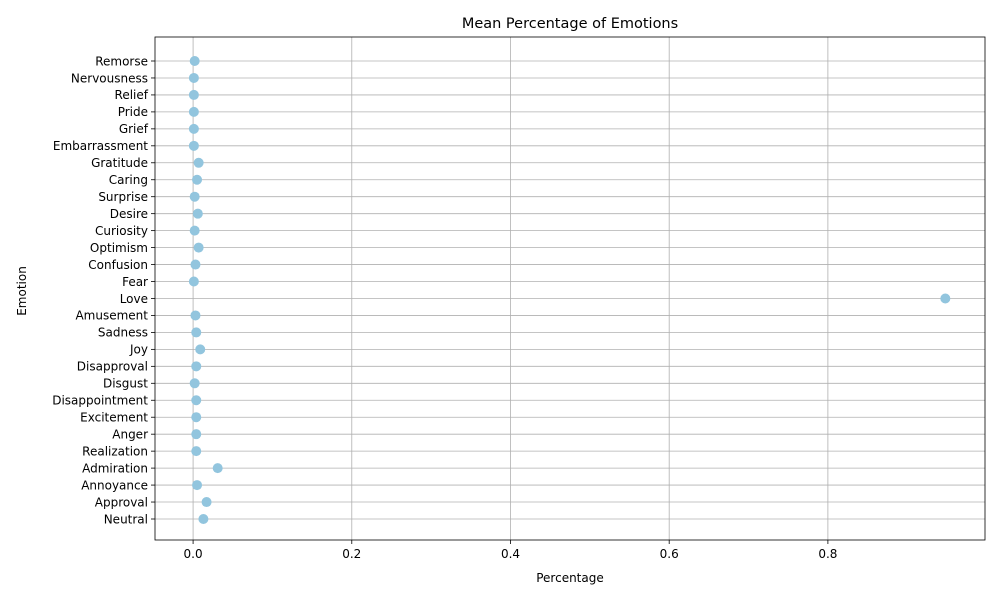  Describe the element at coordinates (126, 519) in the screenshot. I see `y-tick-label-neutral: Neutral` at that location.